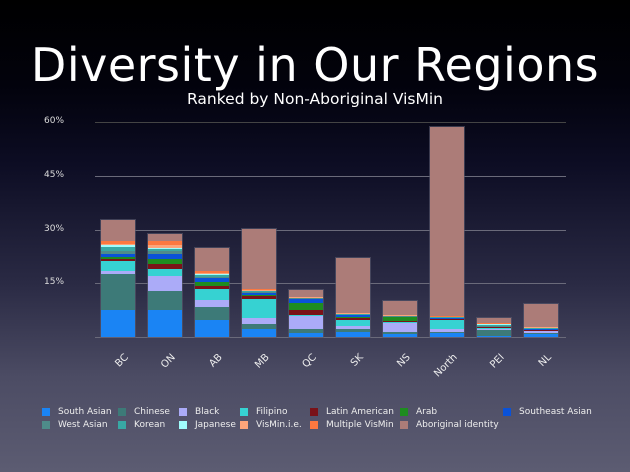  I want to click on x-tick-label: North, so click(446, 366).